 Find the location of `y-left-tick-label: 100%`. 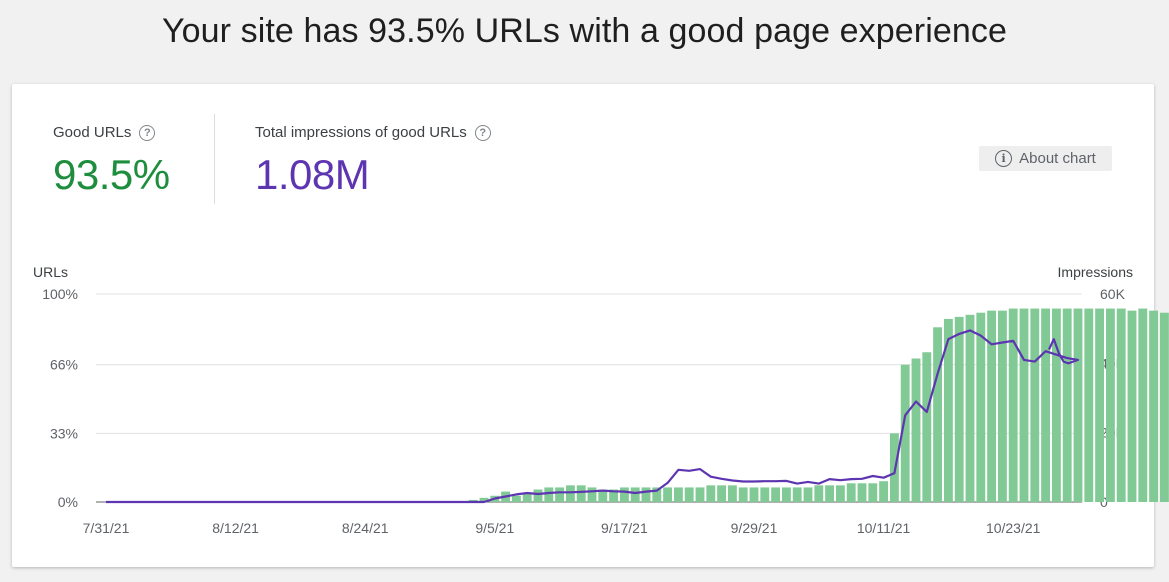

y-left-tick-label: 100% is located at coordinates (60, 294).